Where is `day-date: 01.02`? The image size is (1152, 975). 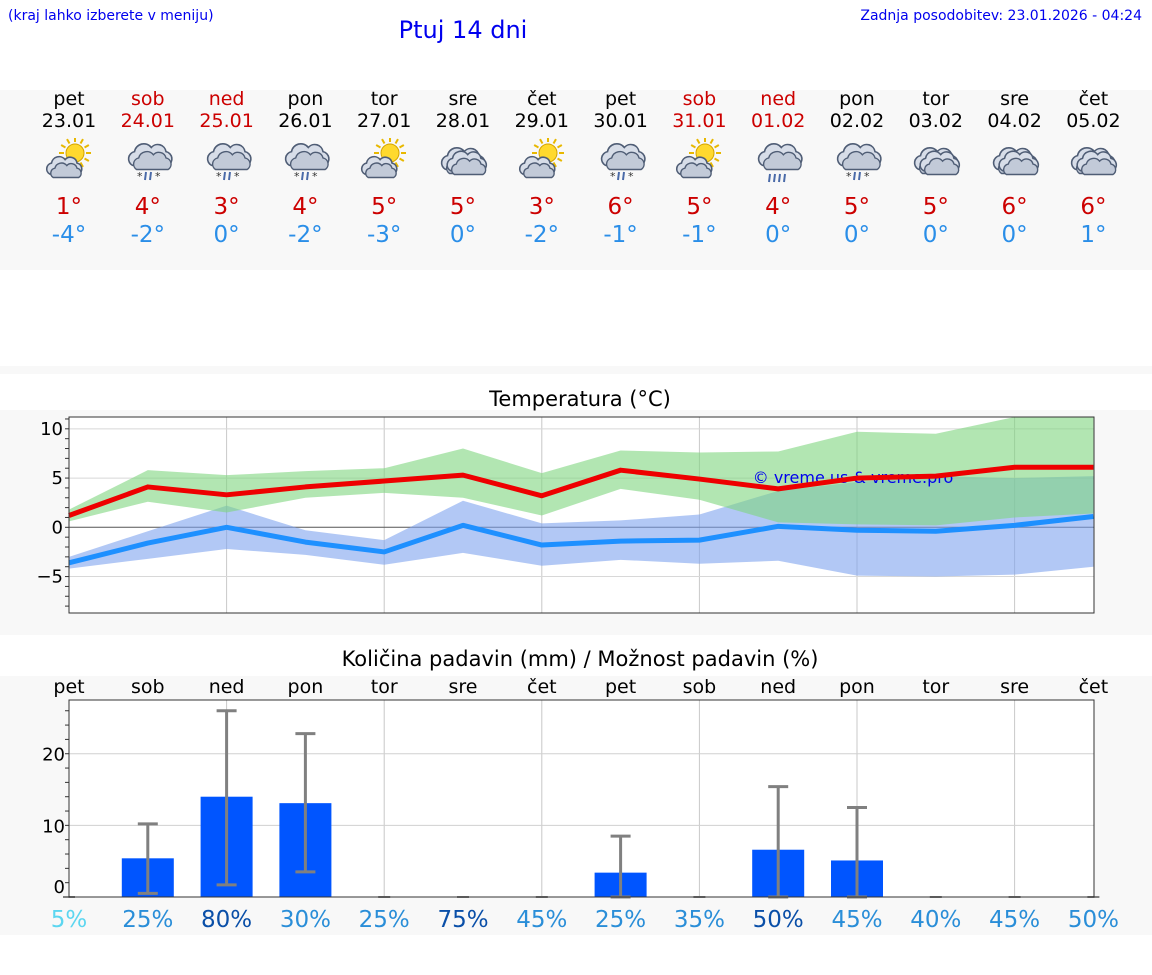 day-date: 01.02 is located at coordinates (778, 121).